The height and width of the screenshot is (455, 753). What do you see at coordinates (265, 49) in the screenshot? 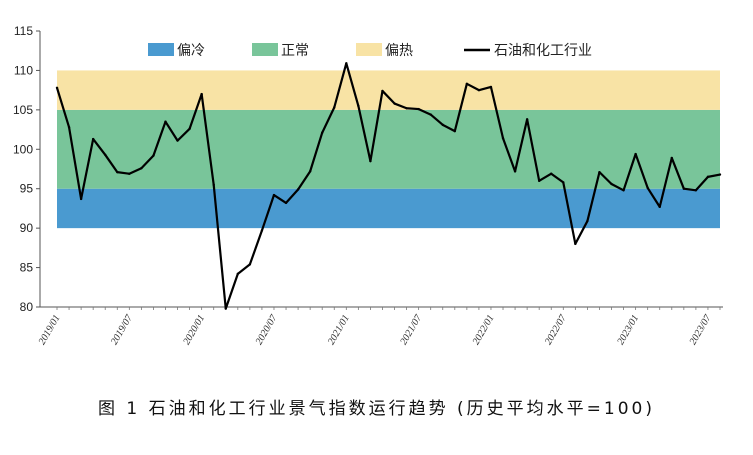
I see `legend-swatch-normal` at bounding box center [265, 49].